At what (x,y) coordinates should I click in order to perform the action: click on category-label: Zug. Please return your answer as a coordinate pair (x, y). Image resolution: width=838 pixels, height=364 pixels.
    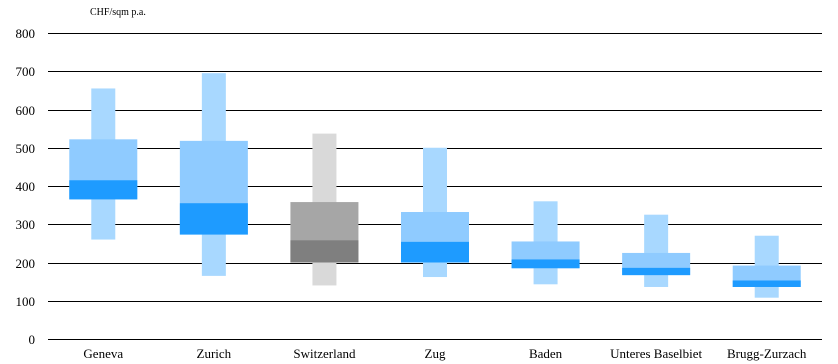
    Looking at the image, I should click on (435, 353).